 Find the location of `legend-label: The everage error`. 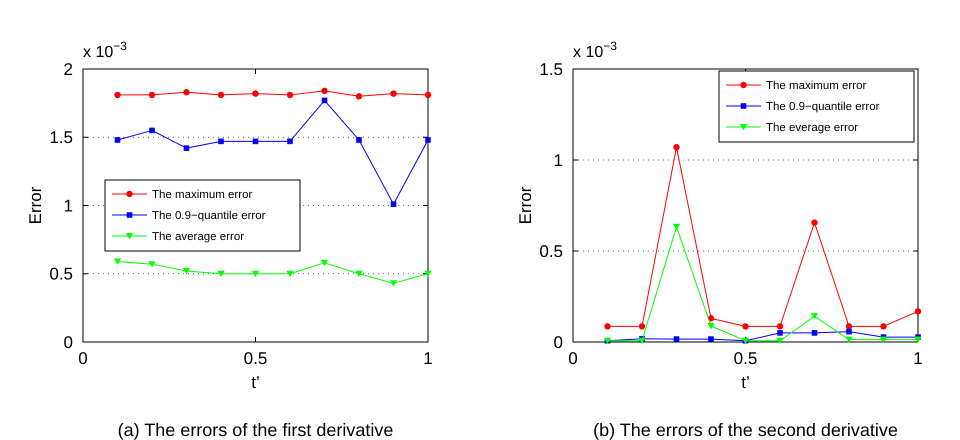

legend-label: The everage error is located at coordinates (812, 128).